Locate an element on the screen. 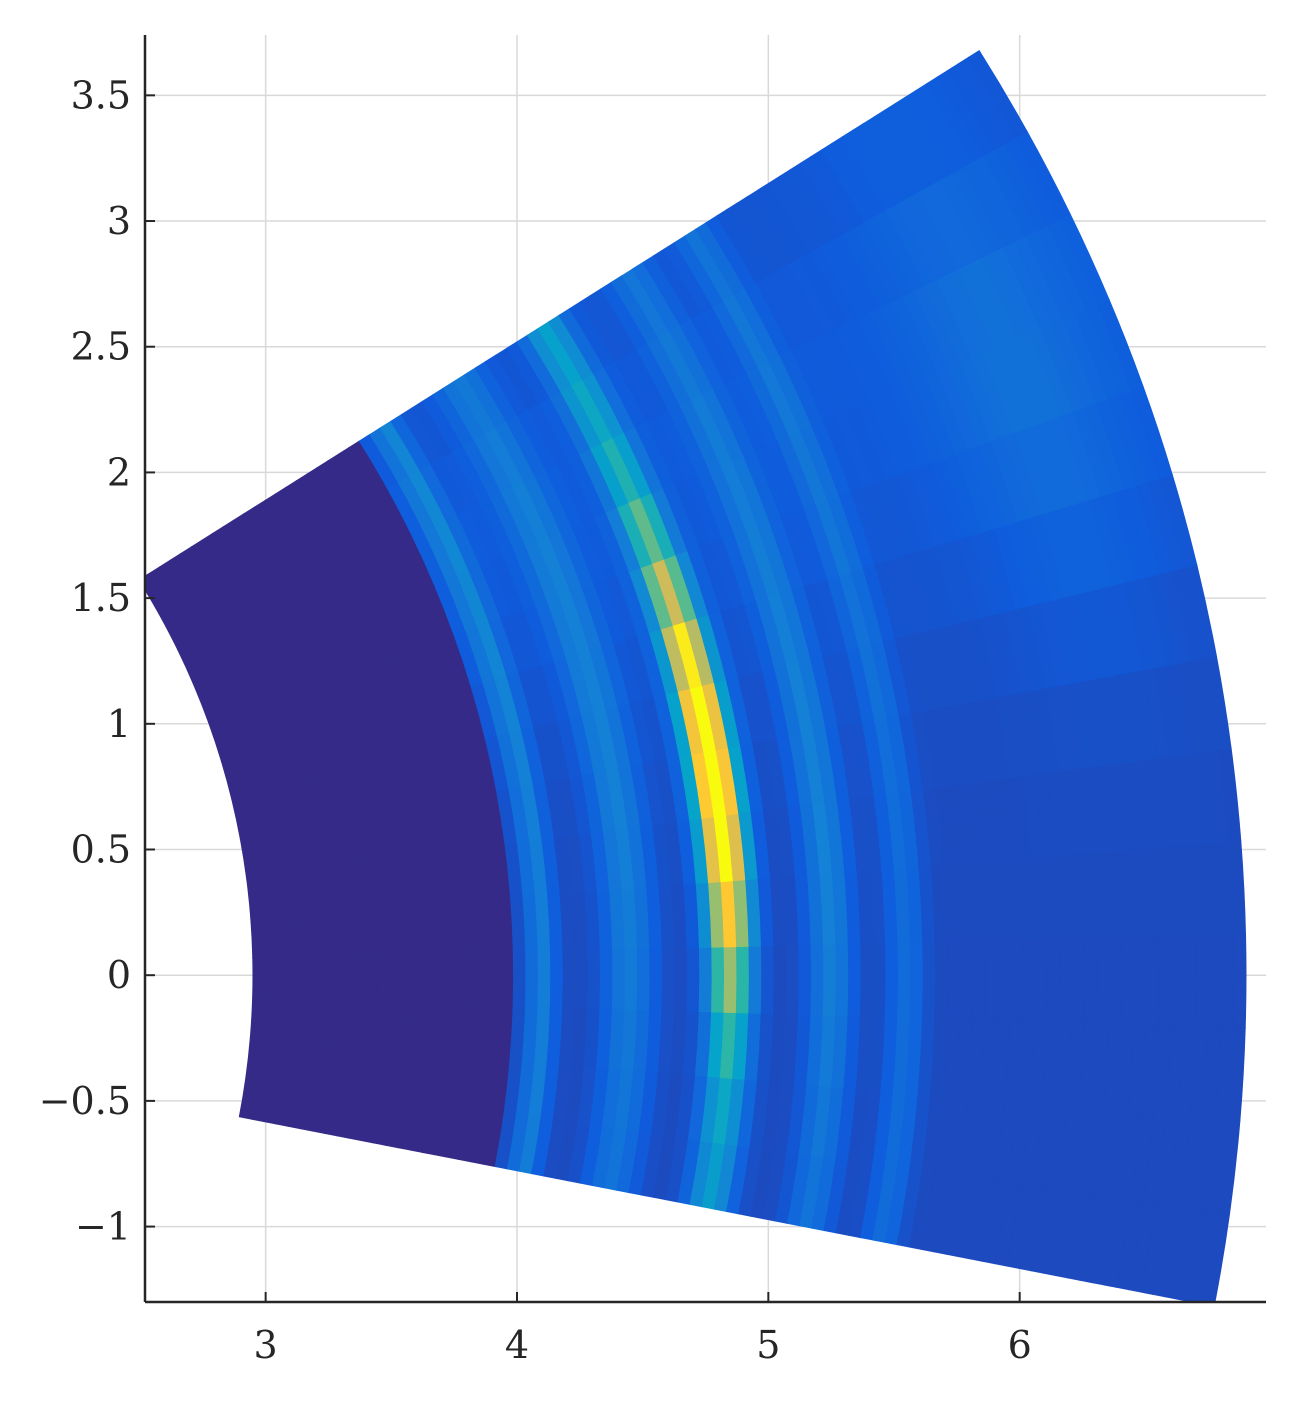 The width and height of the screenshot is (1298, 1402). y-tick-label: 0 is located at coordinates (119, 975).